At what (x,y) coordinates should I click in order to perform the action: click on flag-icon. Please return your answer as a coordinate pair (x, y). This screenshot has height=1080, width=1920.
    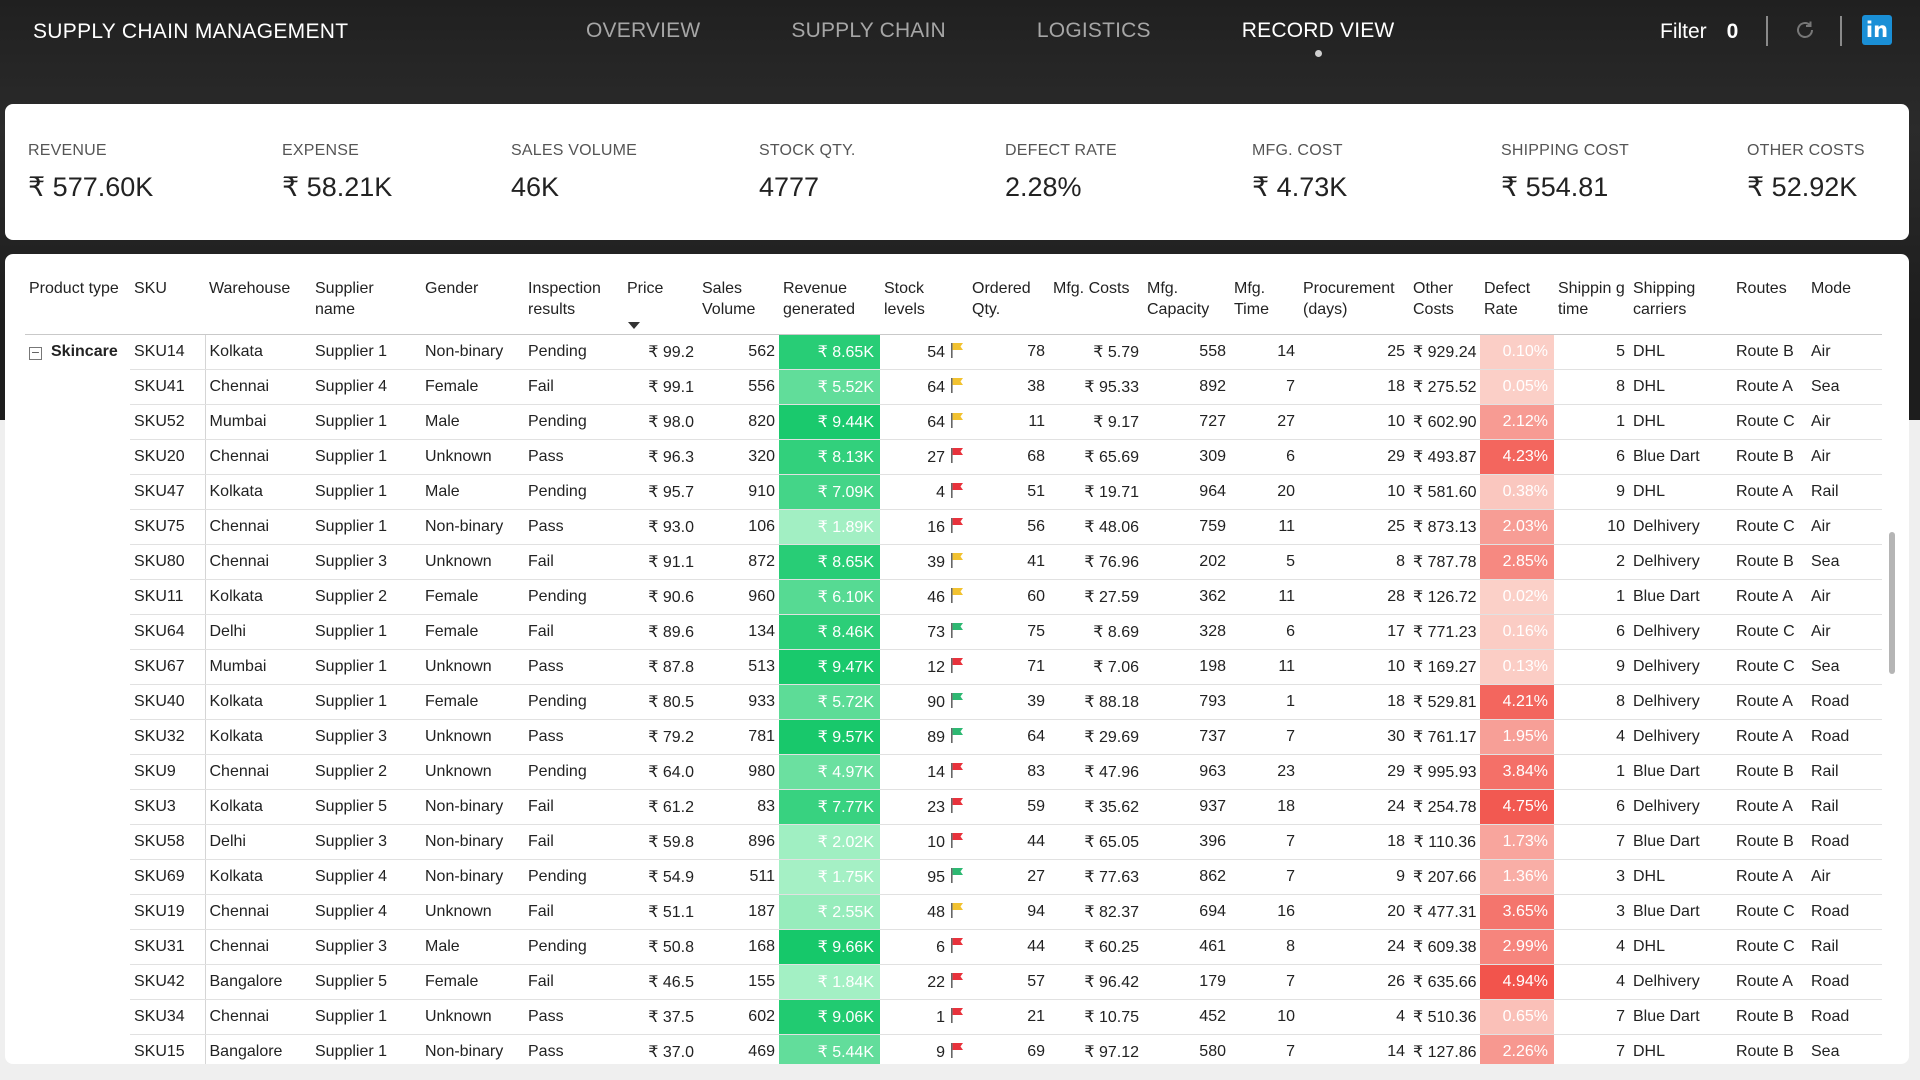
    Looking at the image, I should click on (957, 560).